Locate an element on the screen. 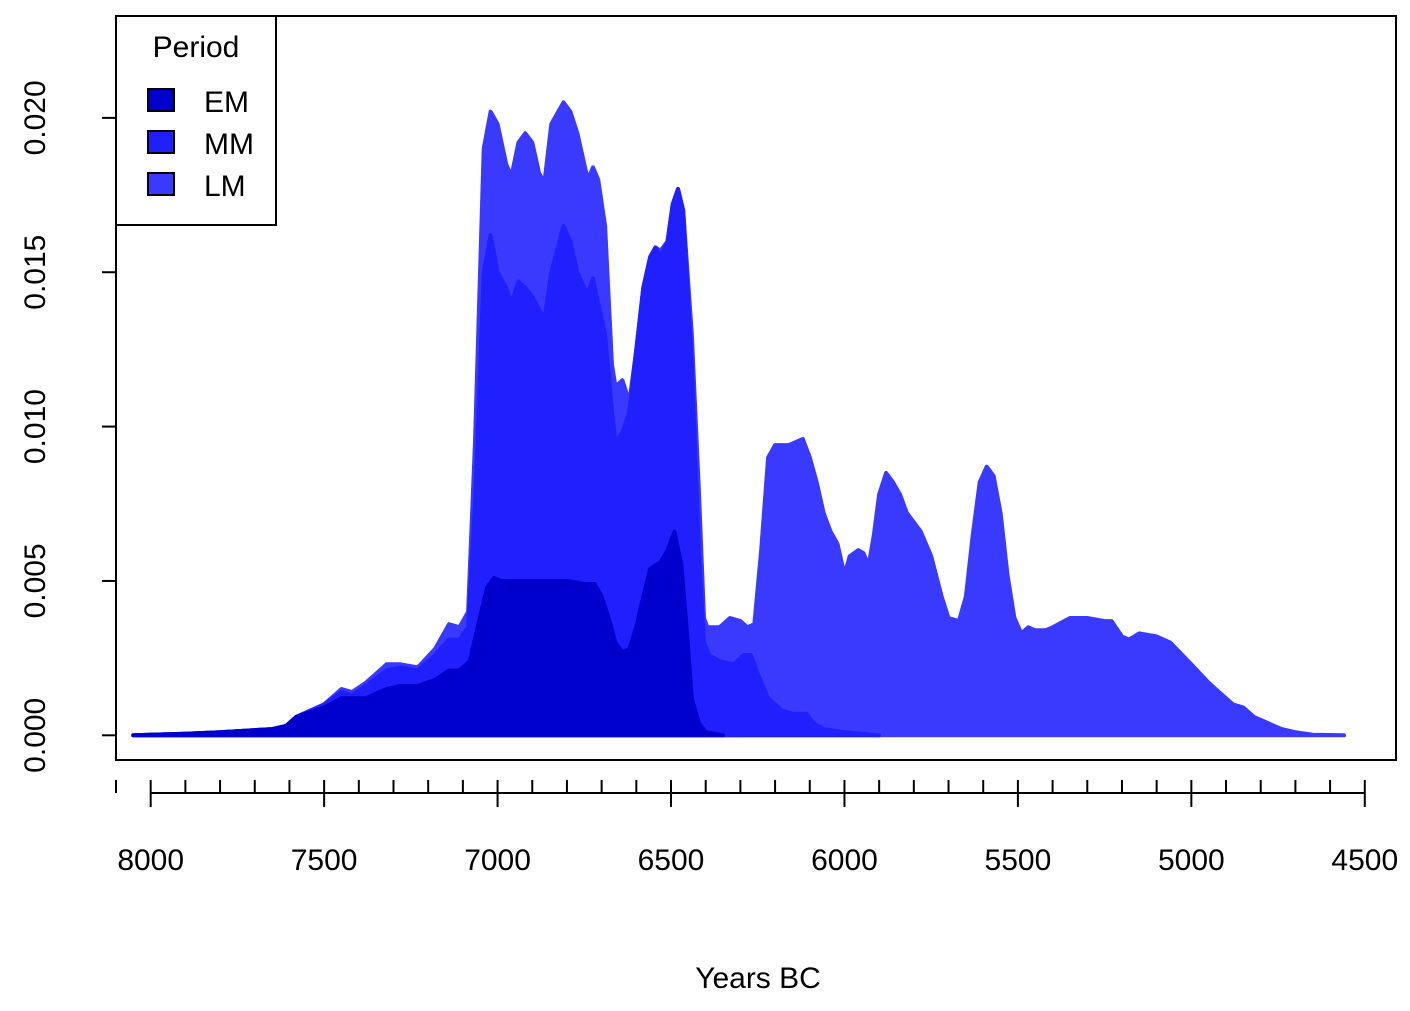  legend-box is located at coordinates (196, 120).